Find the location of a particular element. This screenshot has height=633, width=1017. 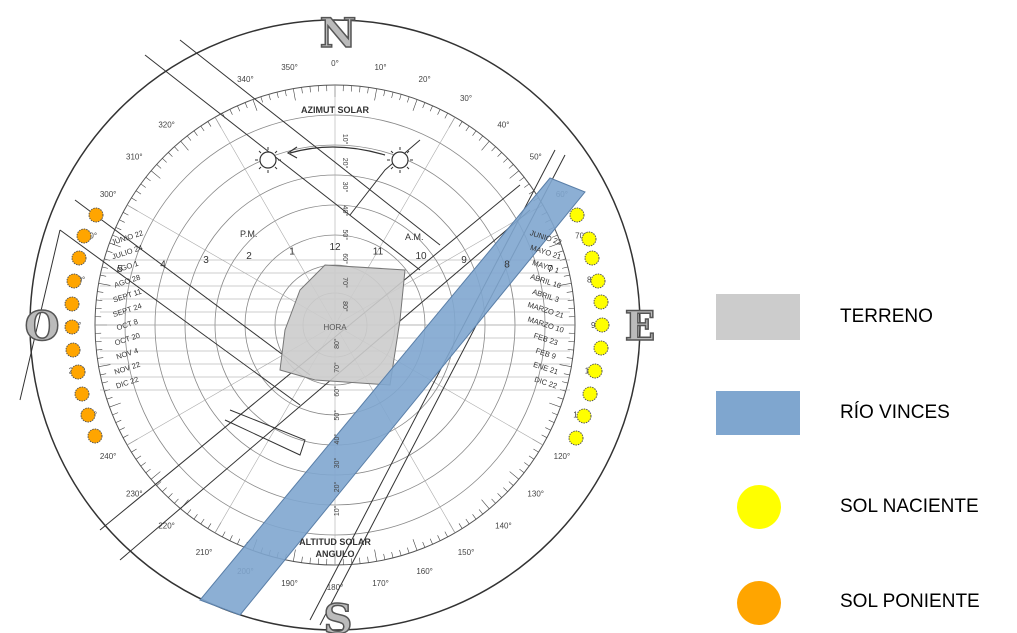

hour-label: 11 is located at coordinates (378, 251).